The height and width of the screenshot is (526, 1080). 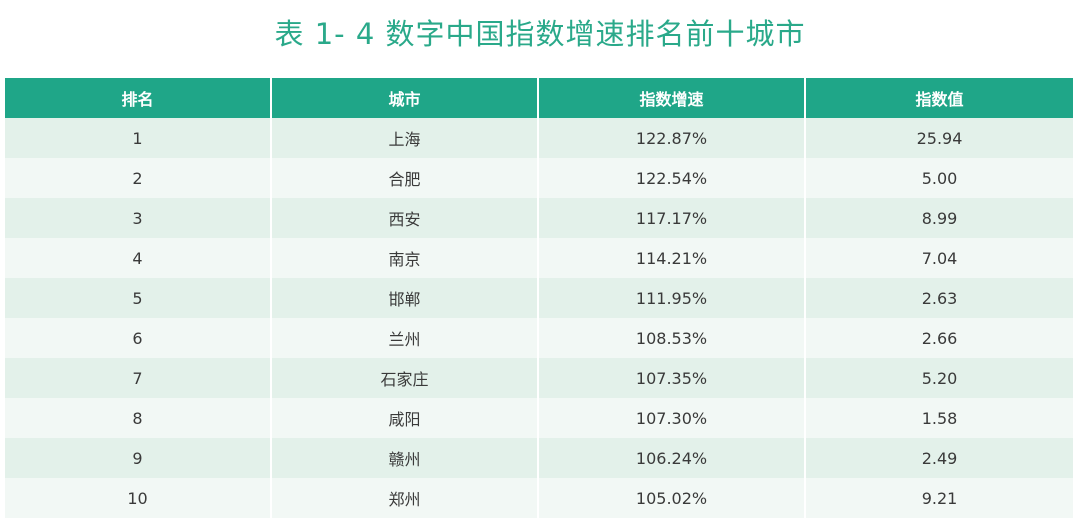 I want to click on cell-growth-rate: 105.02%, so click(x=671, y=498).